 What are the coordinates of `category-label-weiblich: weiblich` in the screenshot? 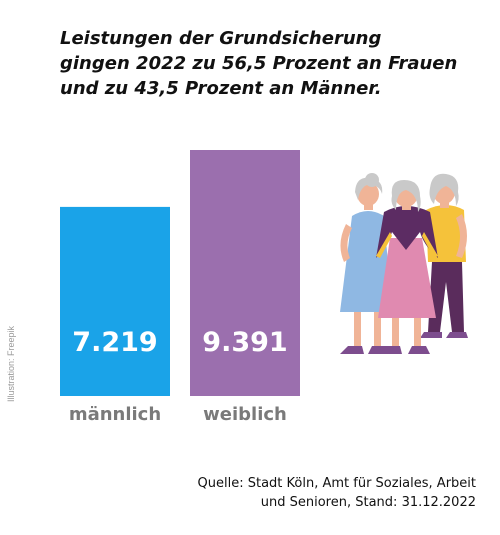 It's located at (245, 414).